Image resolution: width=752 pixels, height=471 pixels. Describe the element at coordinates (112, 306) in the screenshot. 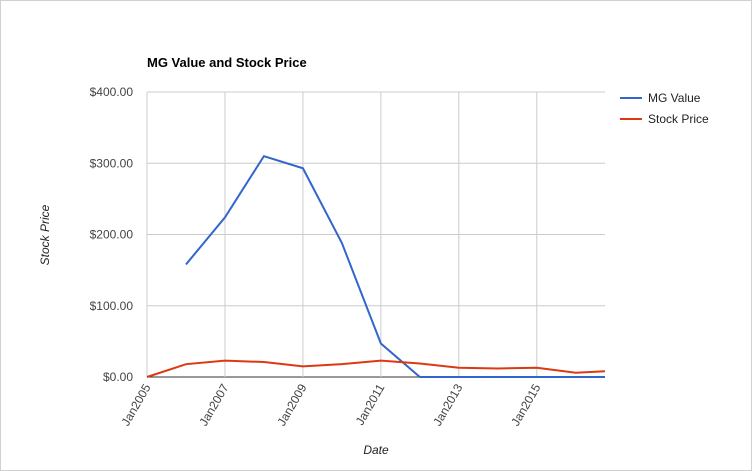

I see `y-tick-label: $100.00` at that location.